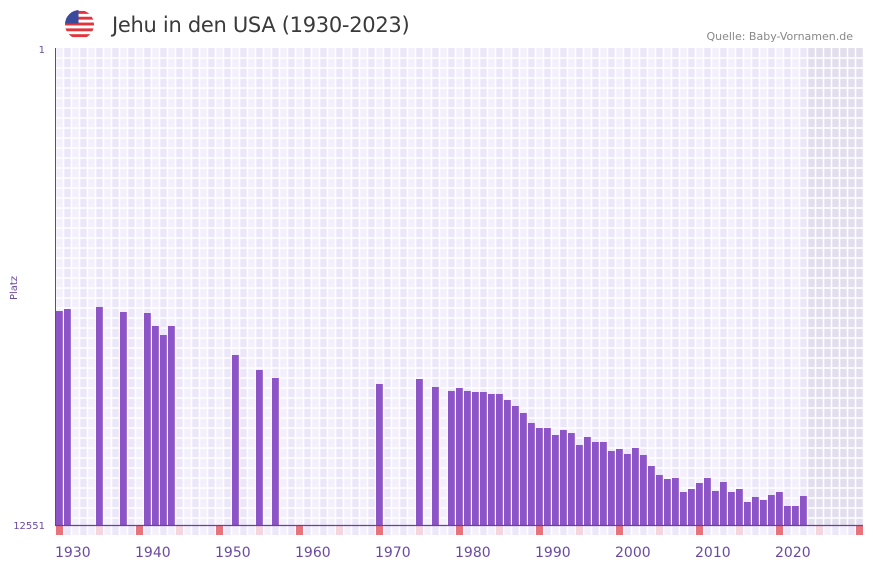 The image size is (873, 567). I want to click on bar-2004, so click(651, 495).